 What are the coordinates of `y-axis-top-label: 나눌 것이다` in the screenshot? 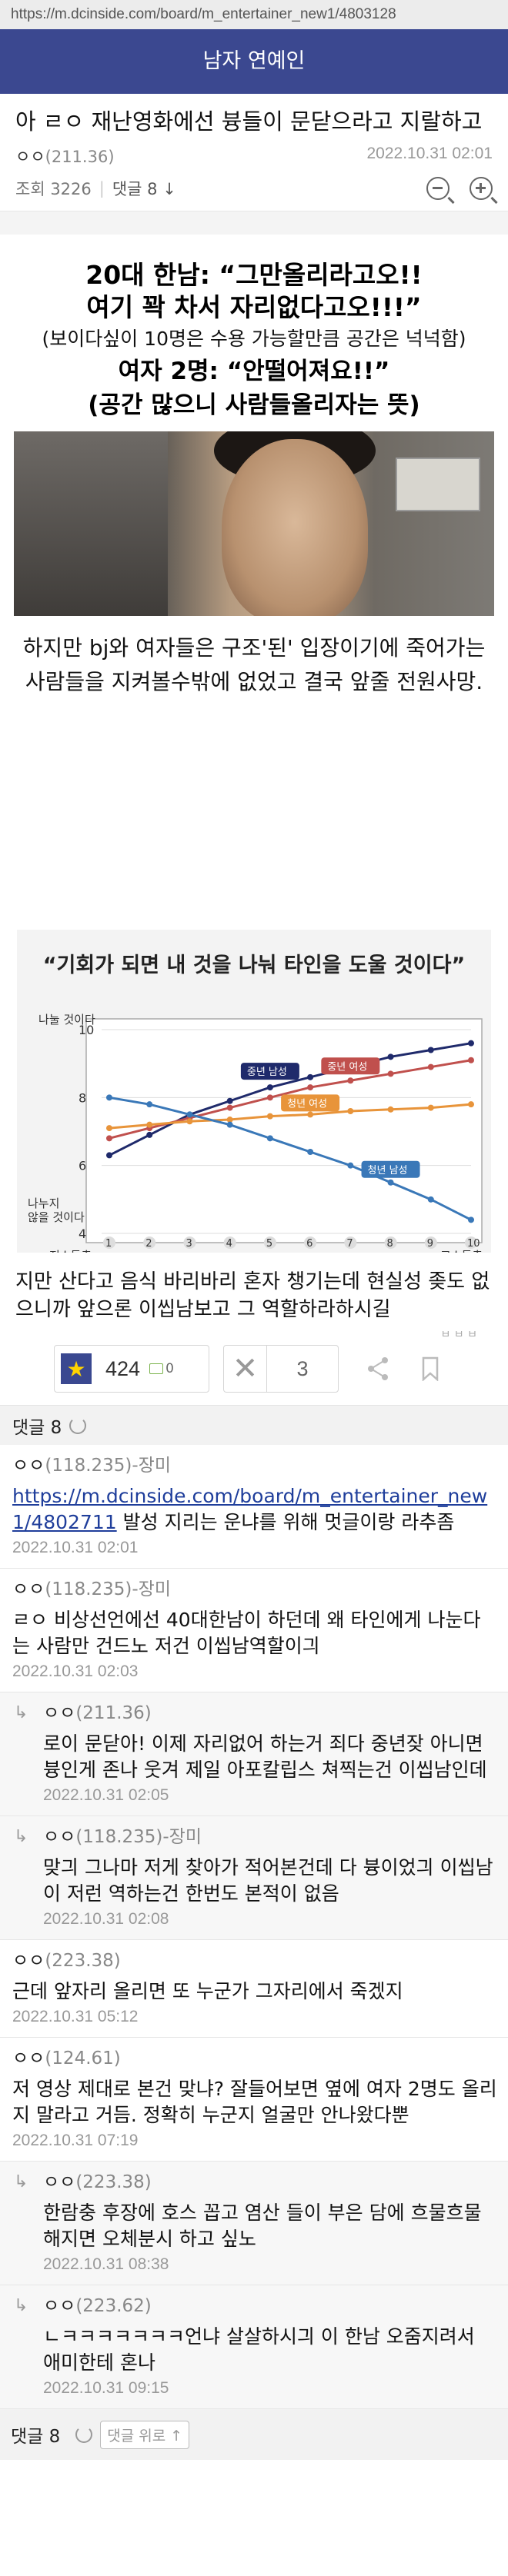 It's located at (66, 1020).